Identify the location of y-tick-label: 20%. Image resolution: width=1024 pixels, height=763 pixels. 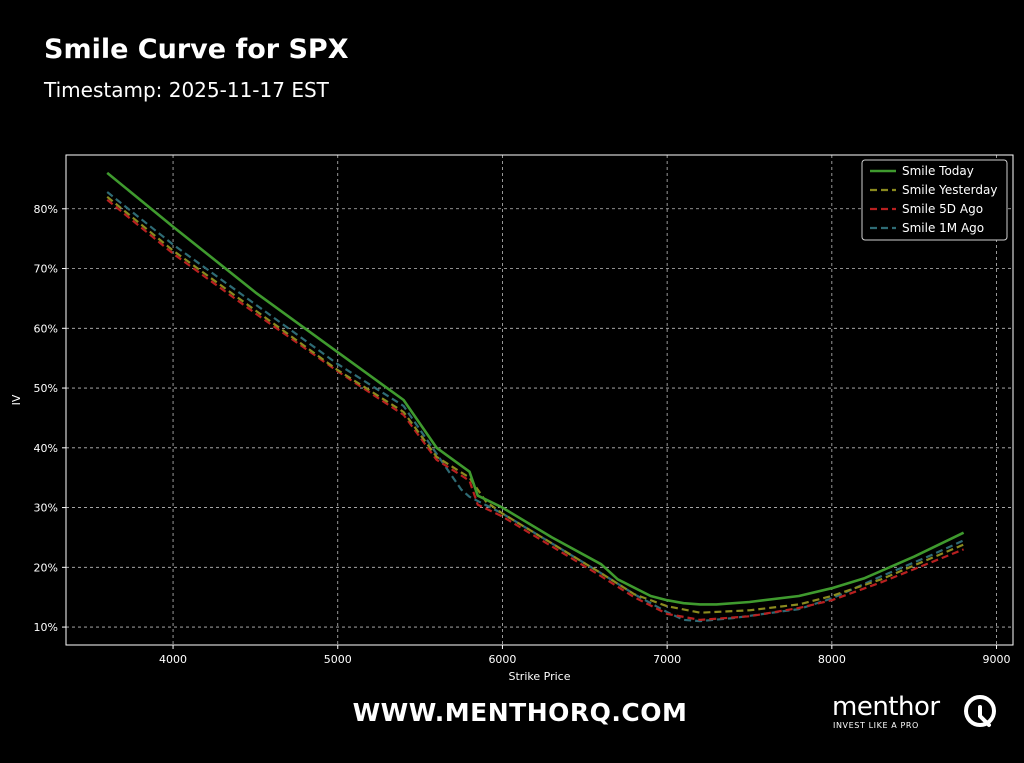
(46, 567).